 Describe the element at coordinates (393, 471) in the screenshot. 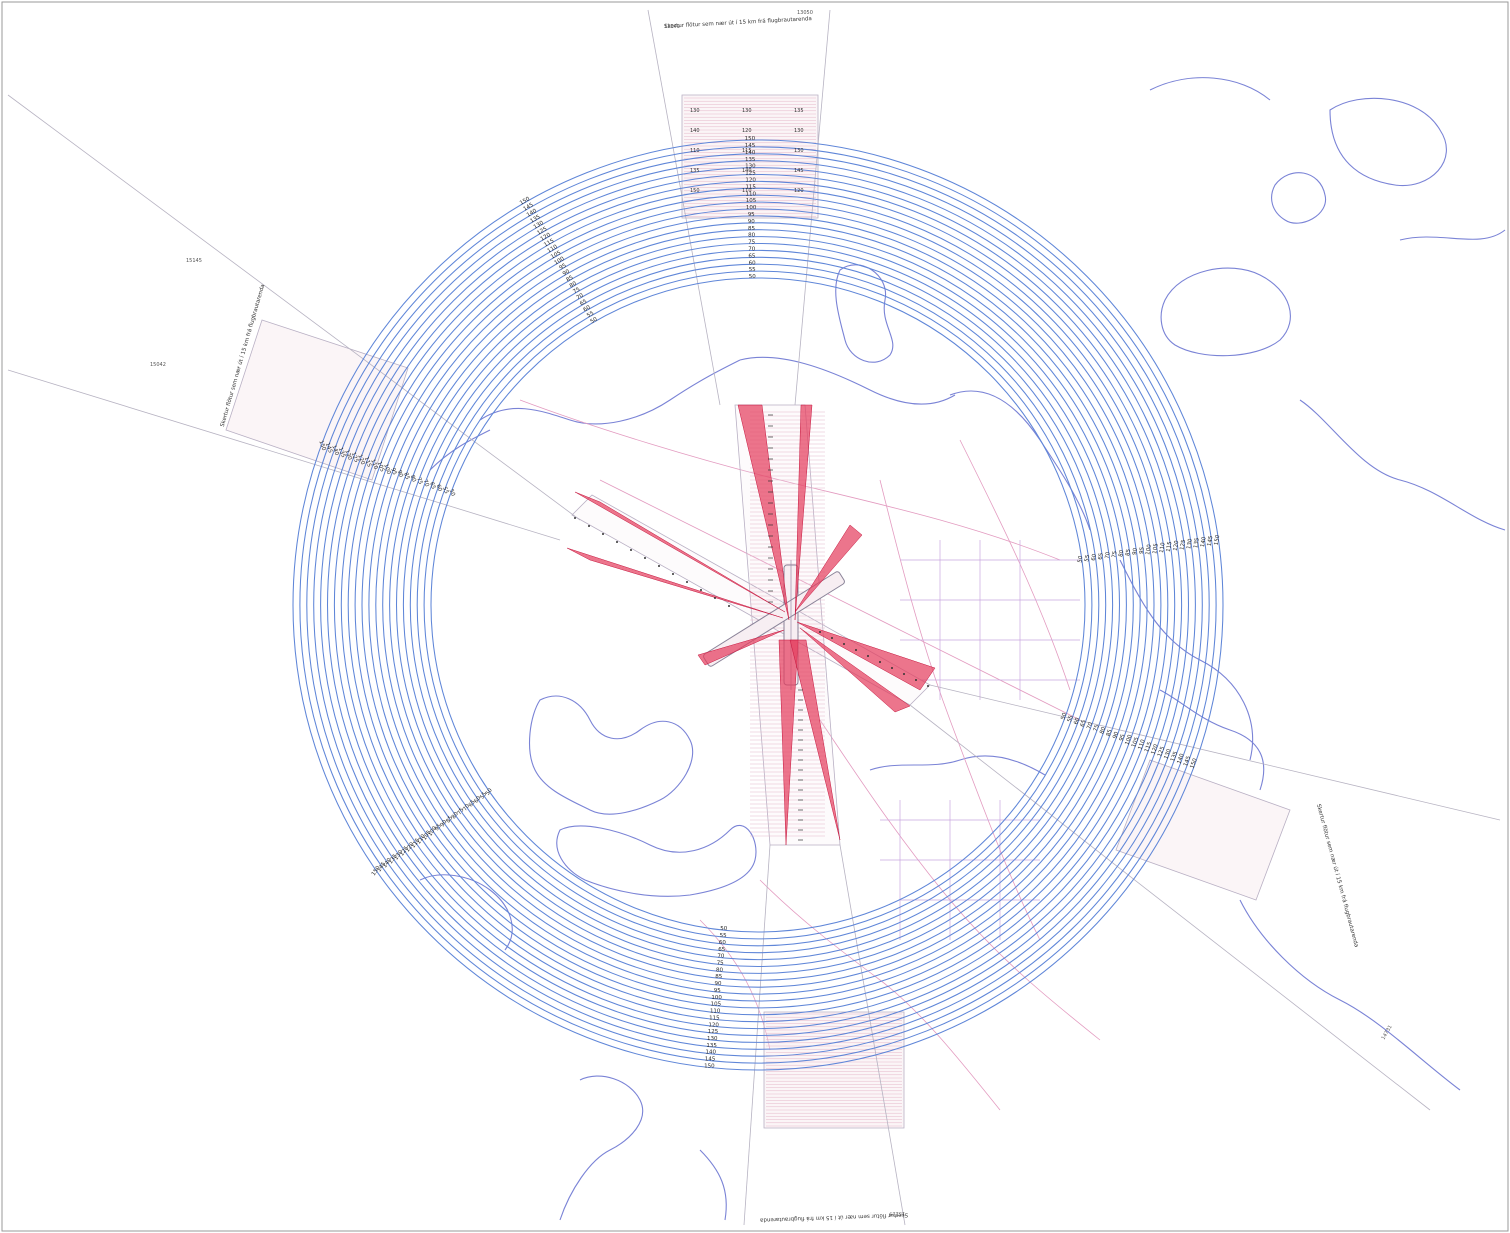

I see `ring-elevation-label: 95` at that location.